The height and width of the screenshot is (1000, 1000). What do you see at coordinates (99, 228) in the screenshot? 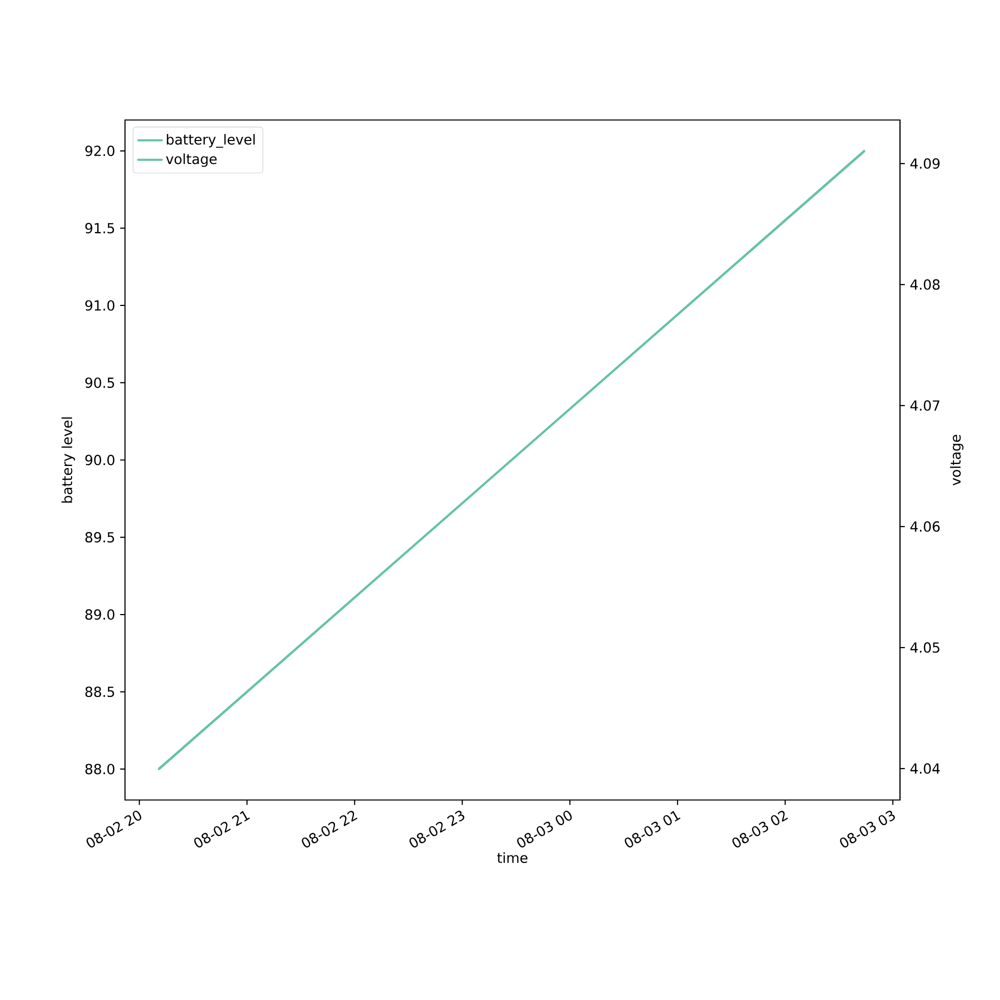
I see `y-tick-label: 91.5` at bounding box center [99, 228].